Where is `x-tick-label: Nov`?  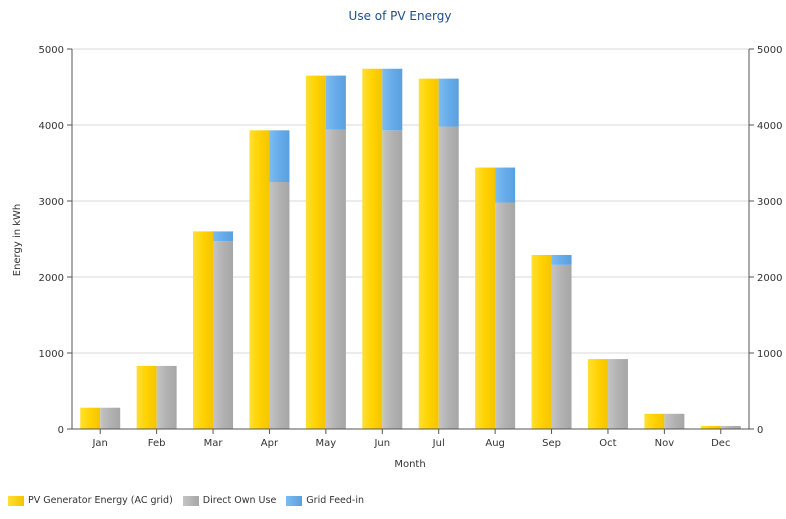
x-tick-label: Nov is located at coordinates (665, 443).